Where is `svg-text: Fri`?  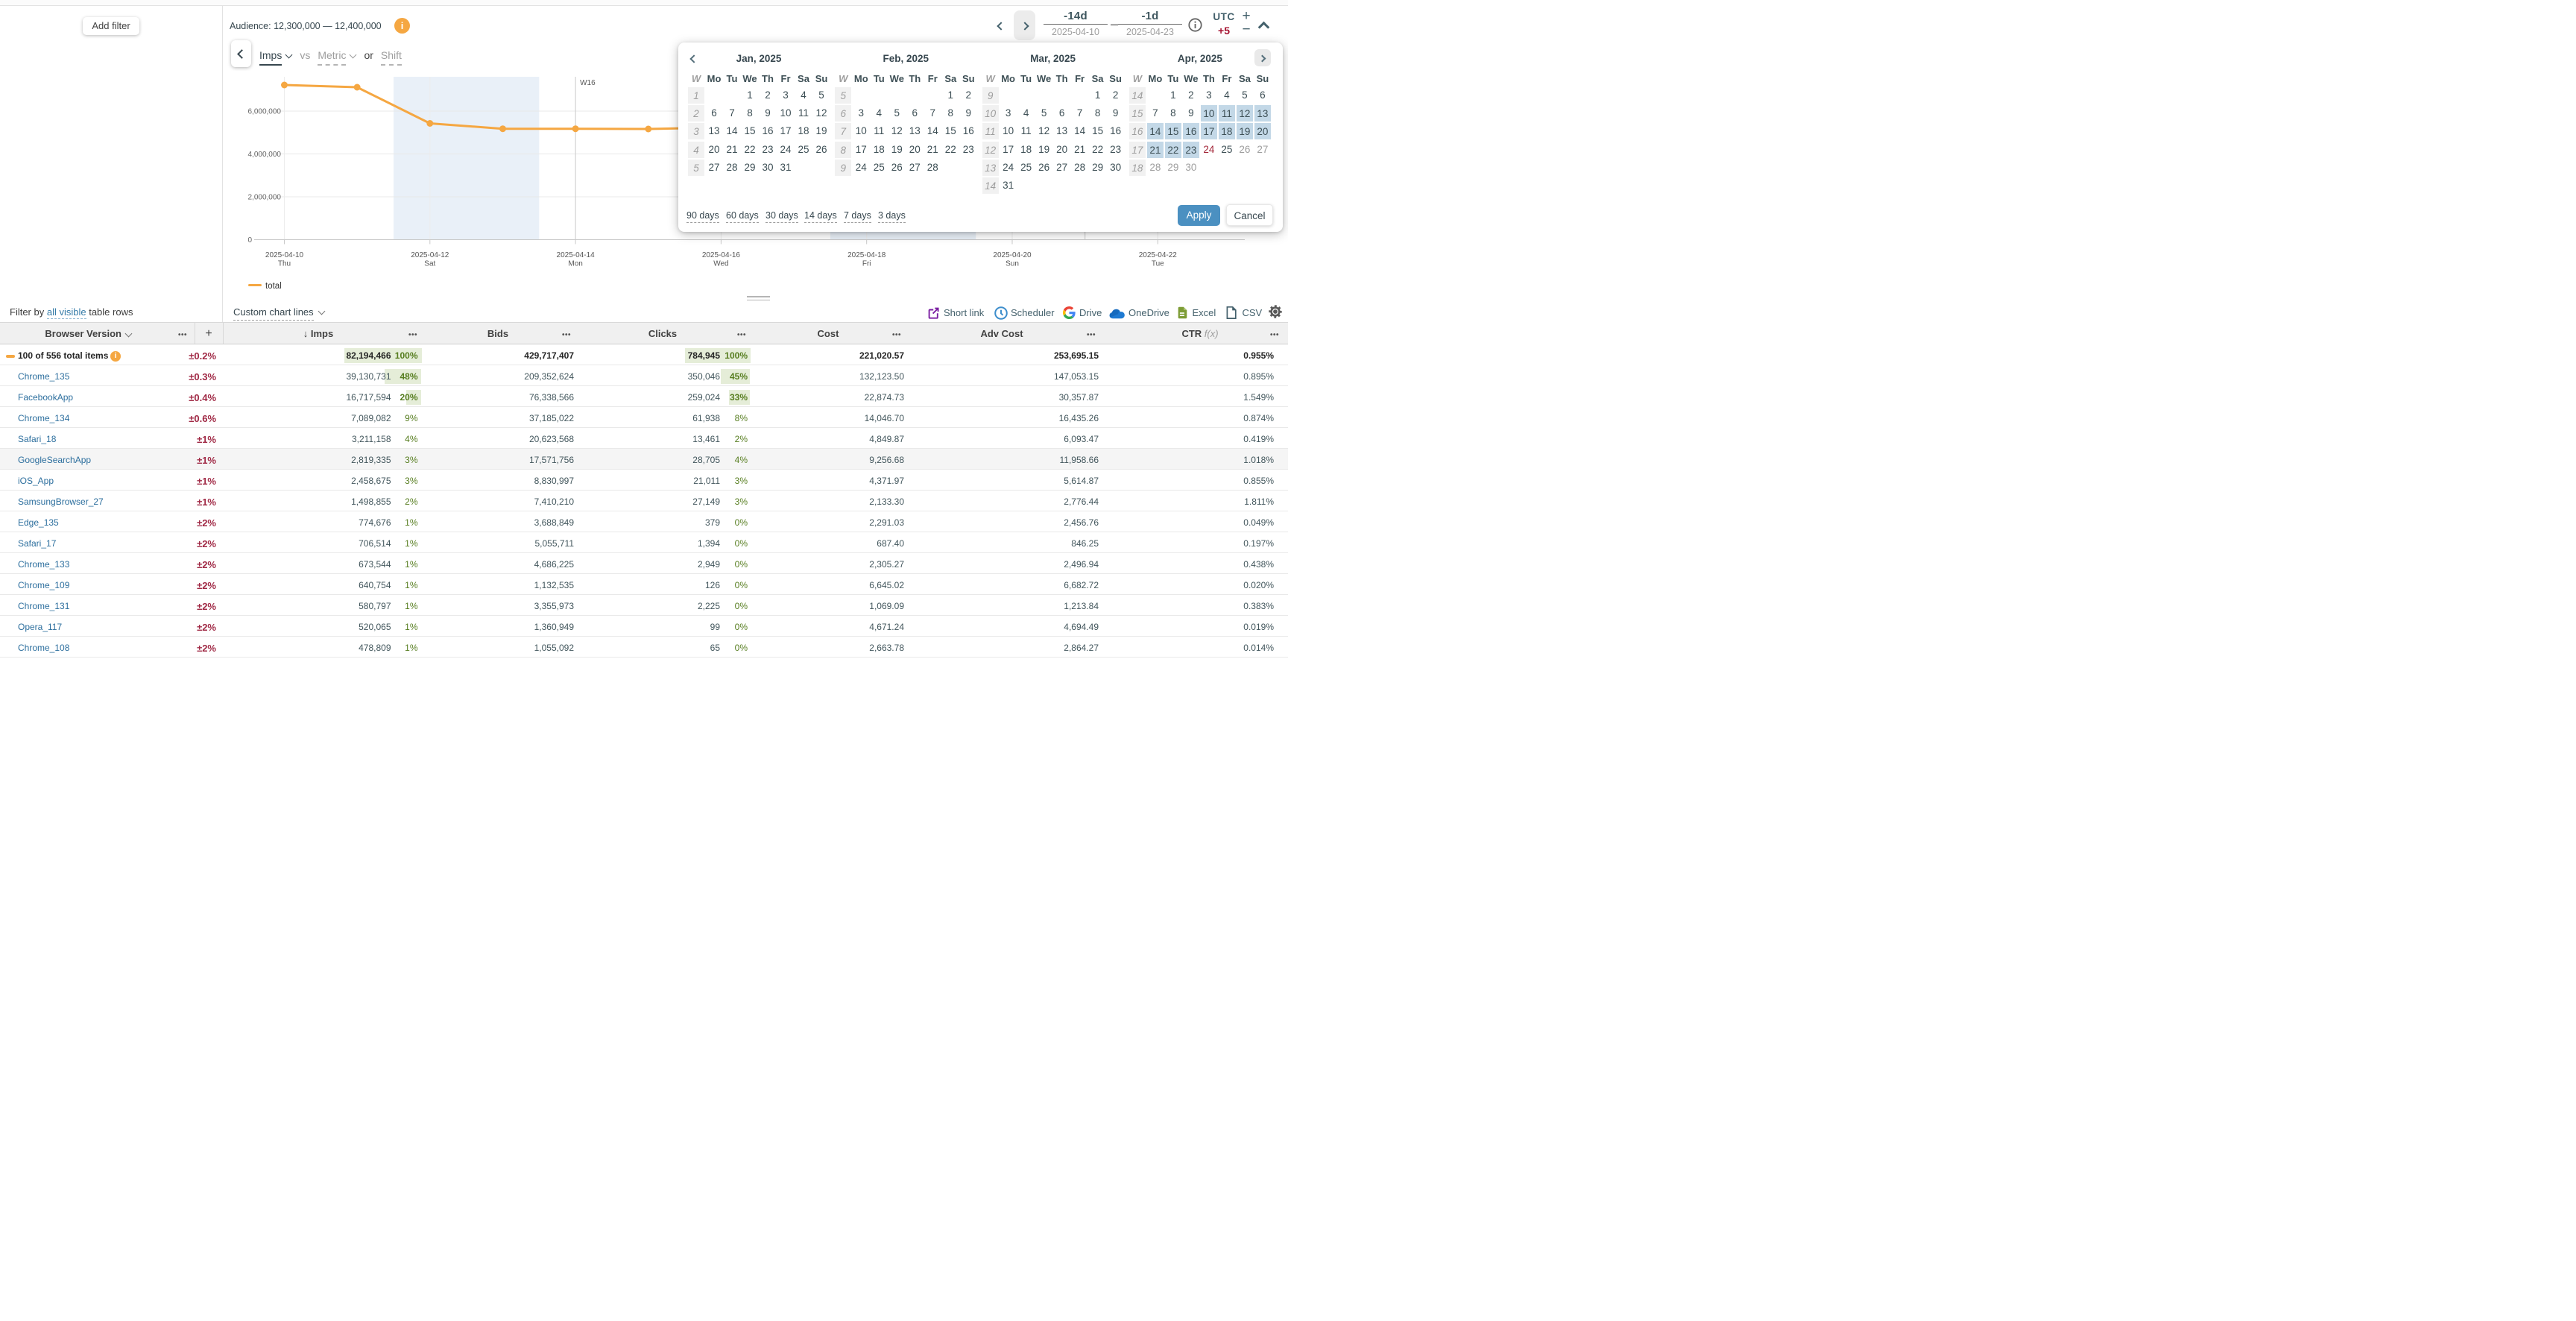
svg-text: Fri is located at coordinates (866, 264).